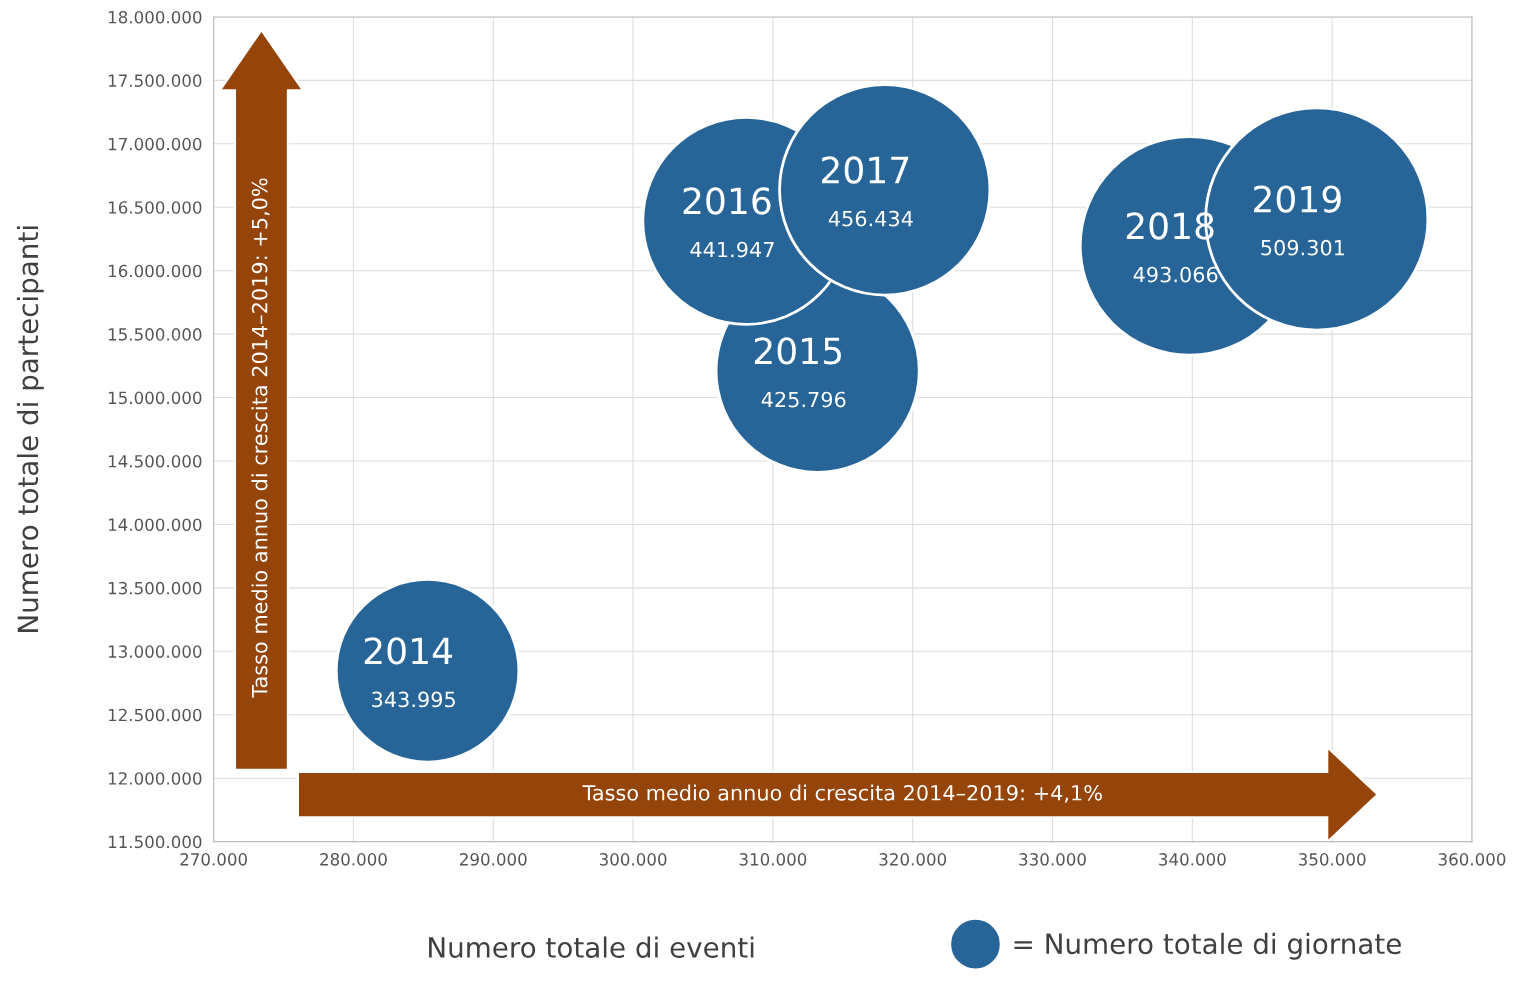 This screenshot has width=1526, height=996. Describe the element at coordinates (1207, 946) in the screenshot. I see `legend-label: = Numero totale di giornate` at that location.